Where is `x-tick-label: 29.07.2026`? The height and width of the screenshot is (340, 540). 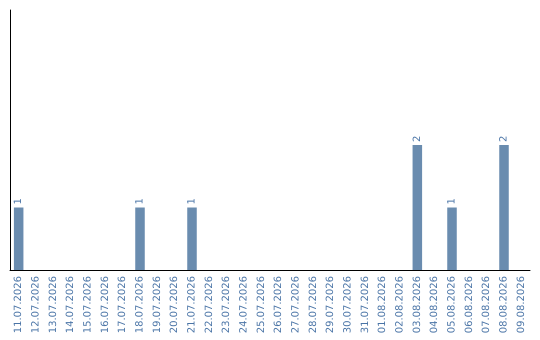 x-tick-label: 29.07.2026 is located at coordinates (330, 305).